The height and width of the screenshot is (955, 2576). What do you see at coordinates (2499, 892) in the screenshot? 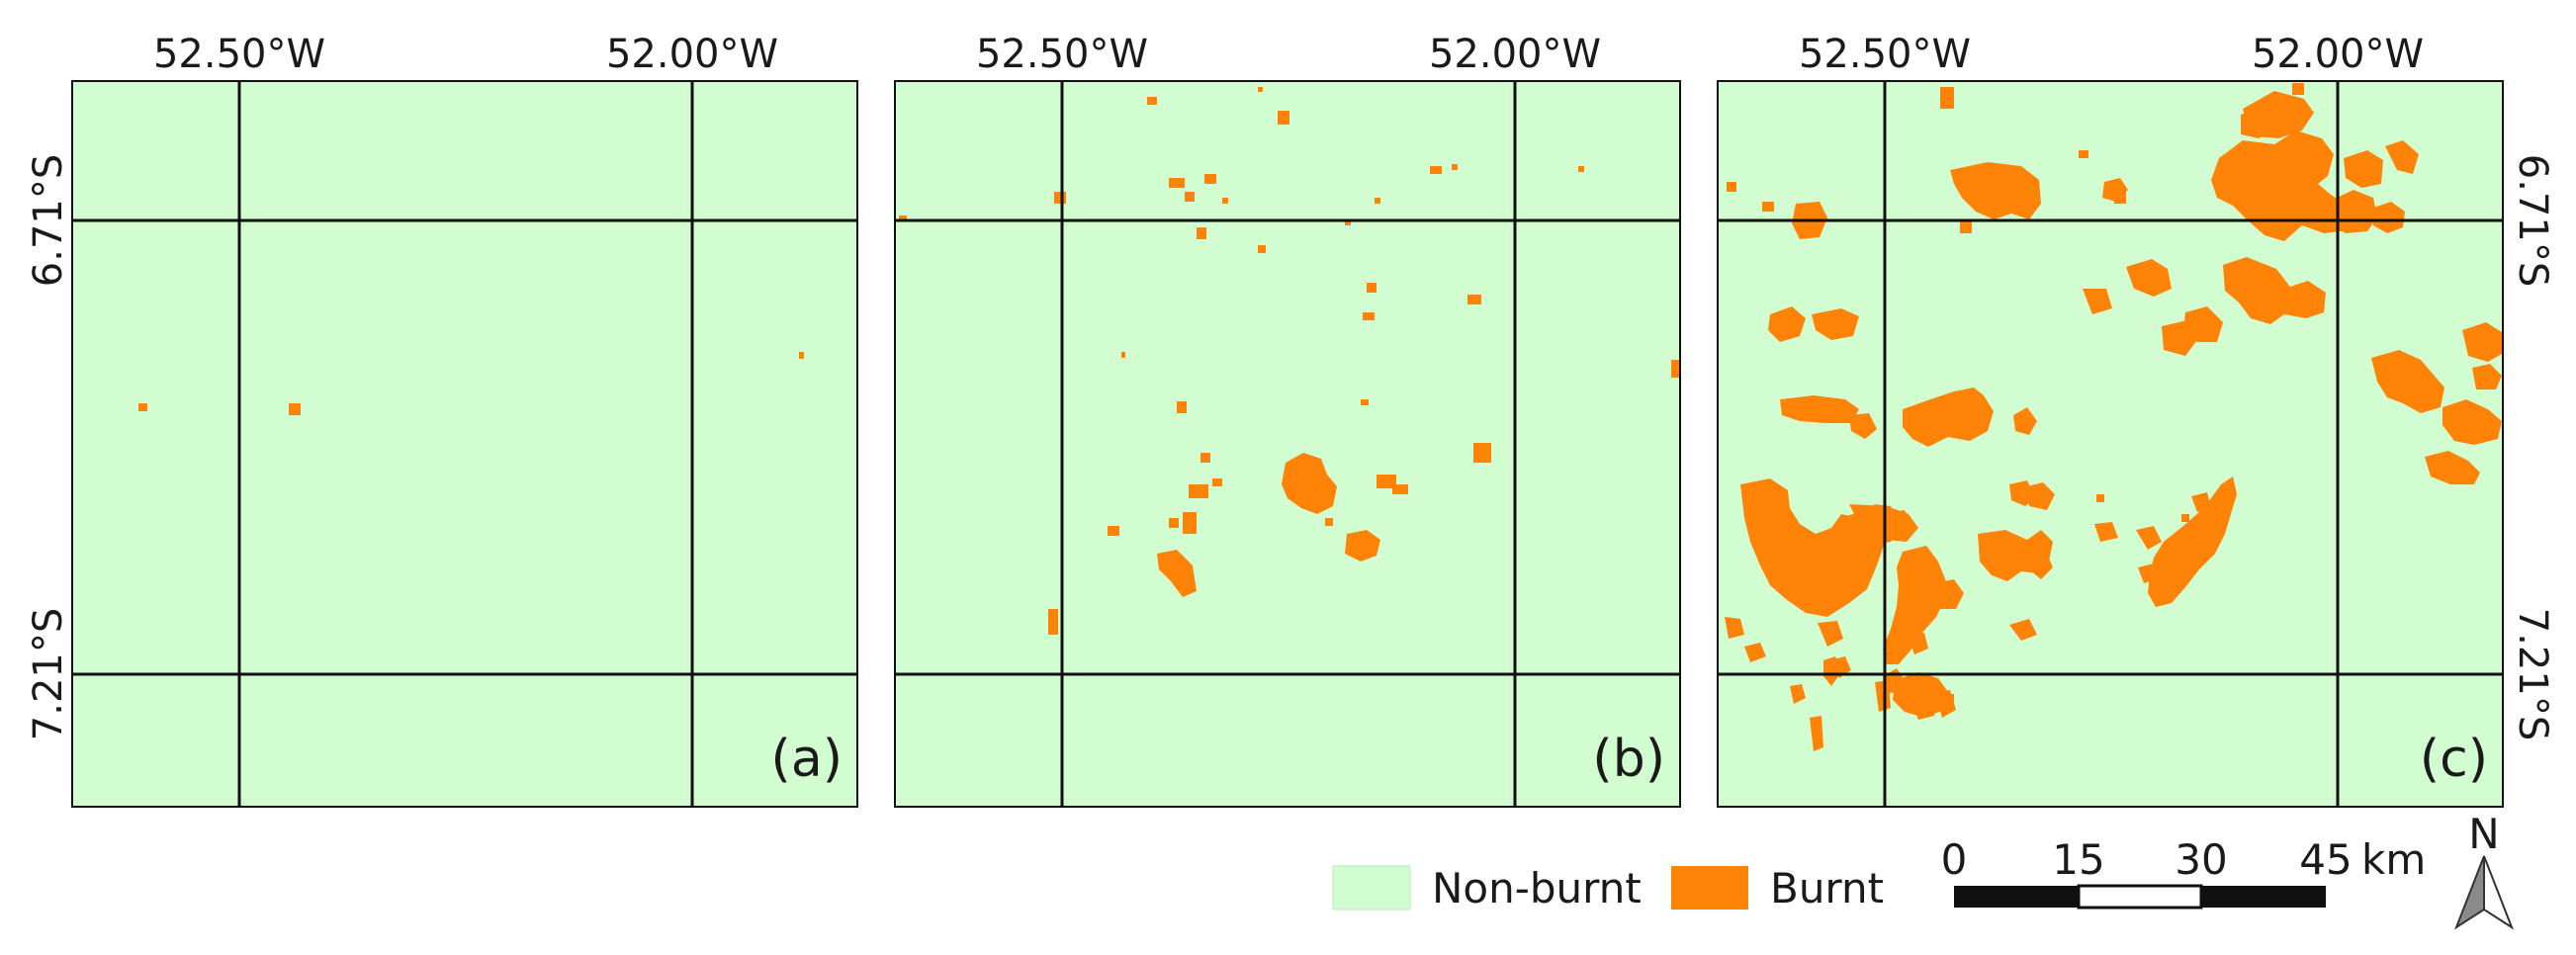
I see `north-arrow-right-half` at bounding box center [2499, 892].